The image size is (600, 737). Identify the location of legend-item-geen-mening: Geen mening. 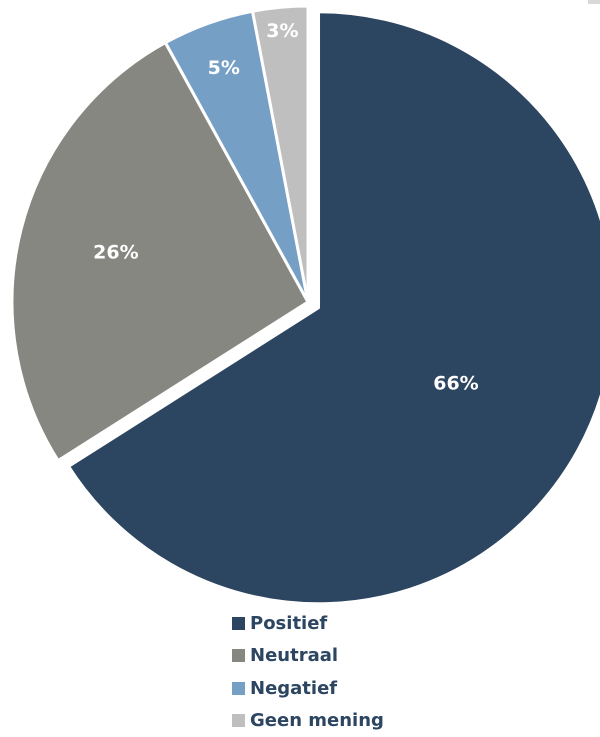
(308, 721).